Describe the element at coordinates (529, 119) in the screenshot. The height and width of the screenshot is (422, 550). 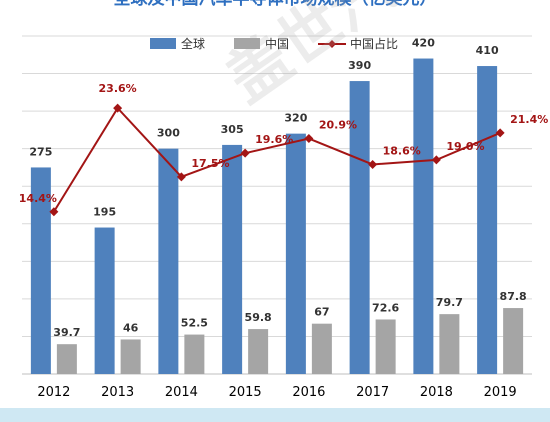
I see `label-share: 21.4%` at that location.